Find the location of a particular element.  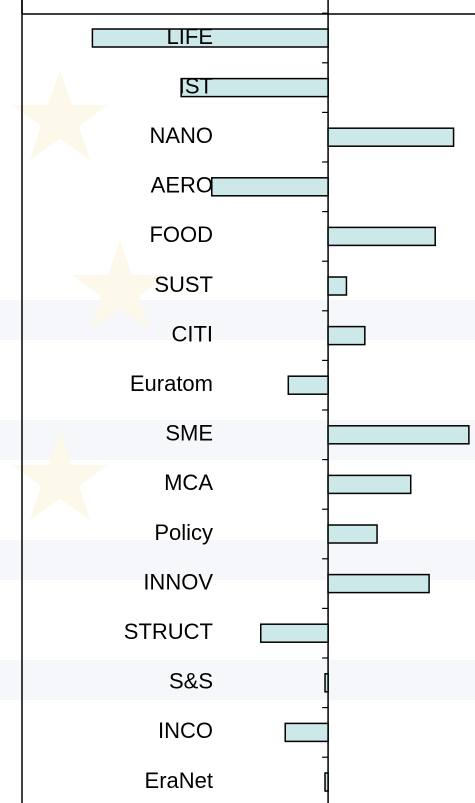

category-label: Policy is located at coordinates (183, 532).